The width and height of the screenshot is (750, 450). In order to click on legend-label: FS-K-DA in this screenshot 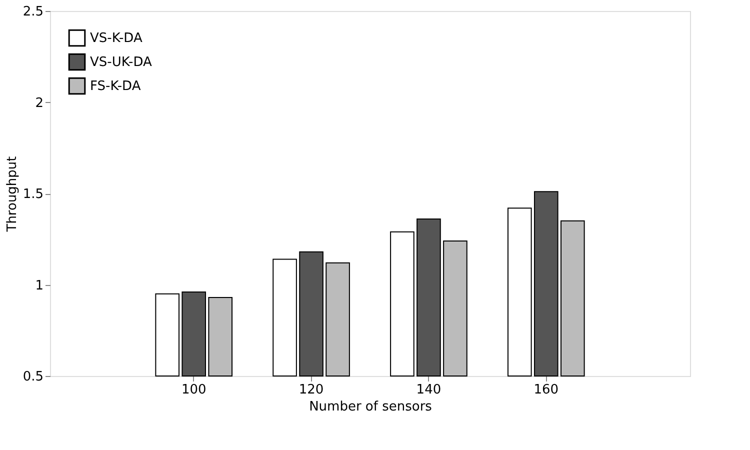, I will do `click(115, 86)`.